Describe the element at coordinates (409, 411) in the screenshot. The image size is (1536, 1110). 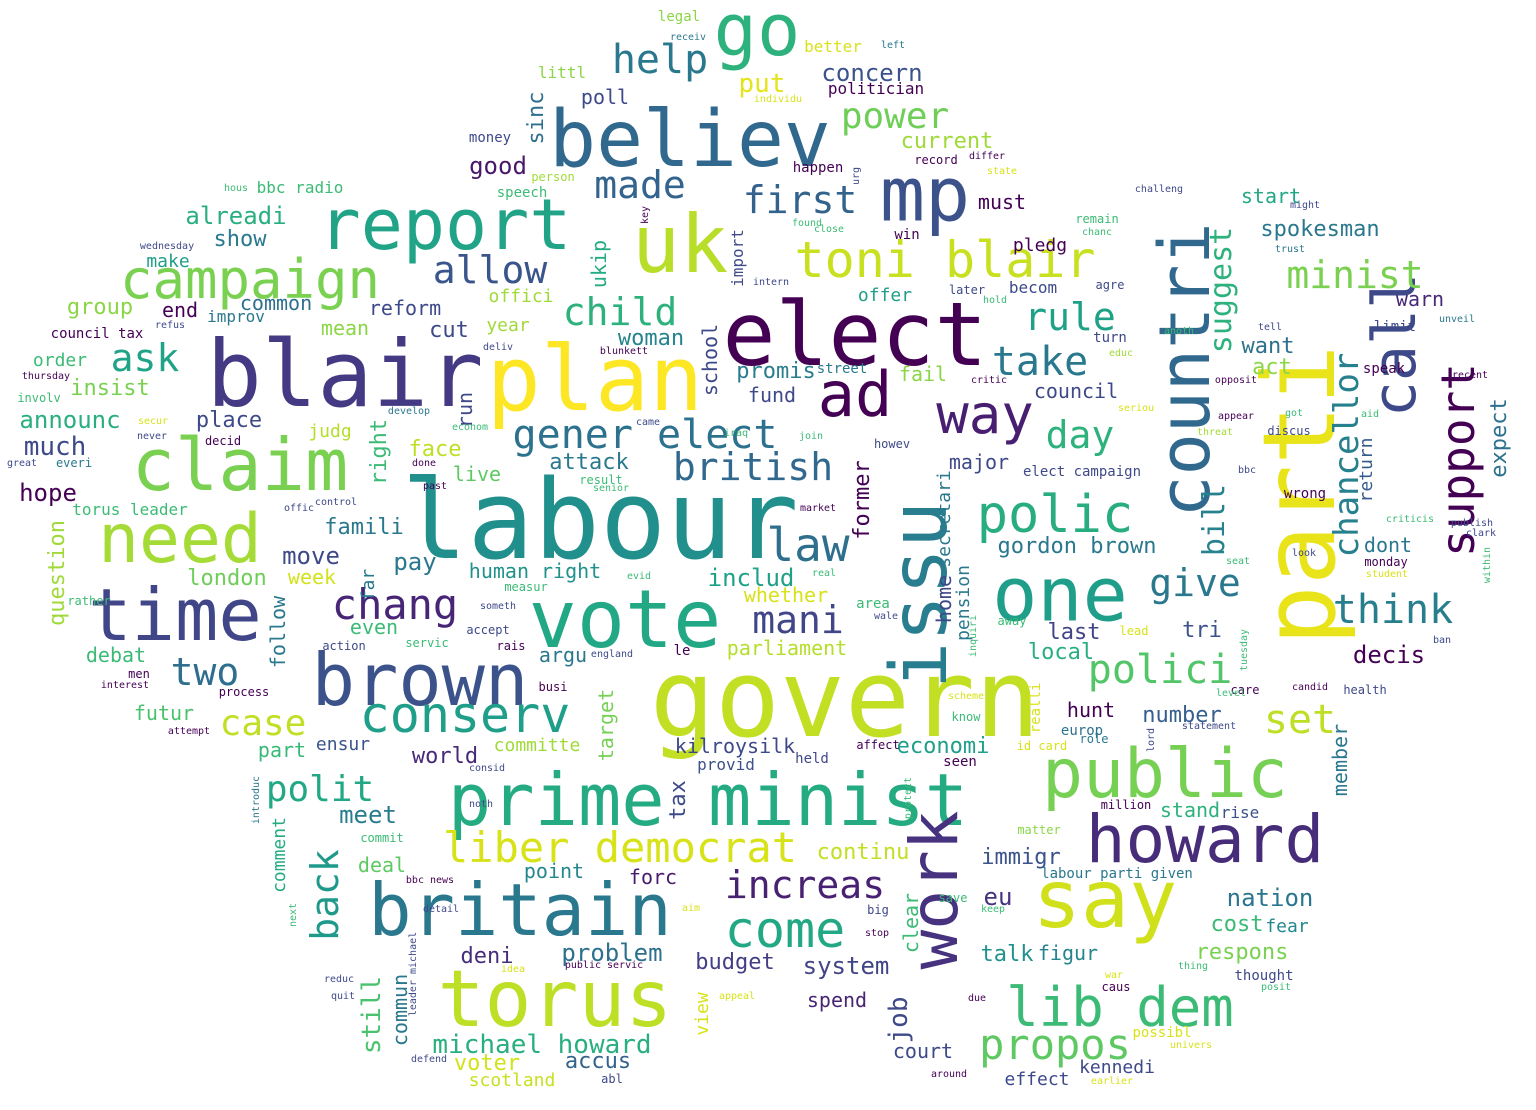
I see `word-develop: develop` at that location.